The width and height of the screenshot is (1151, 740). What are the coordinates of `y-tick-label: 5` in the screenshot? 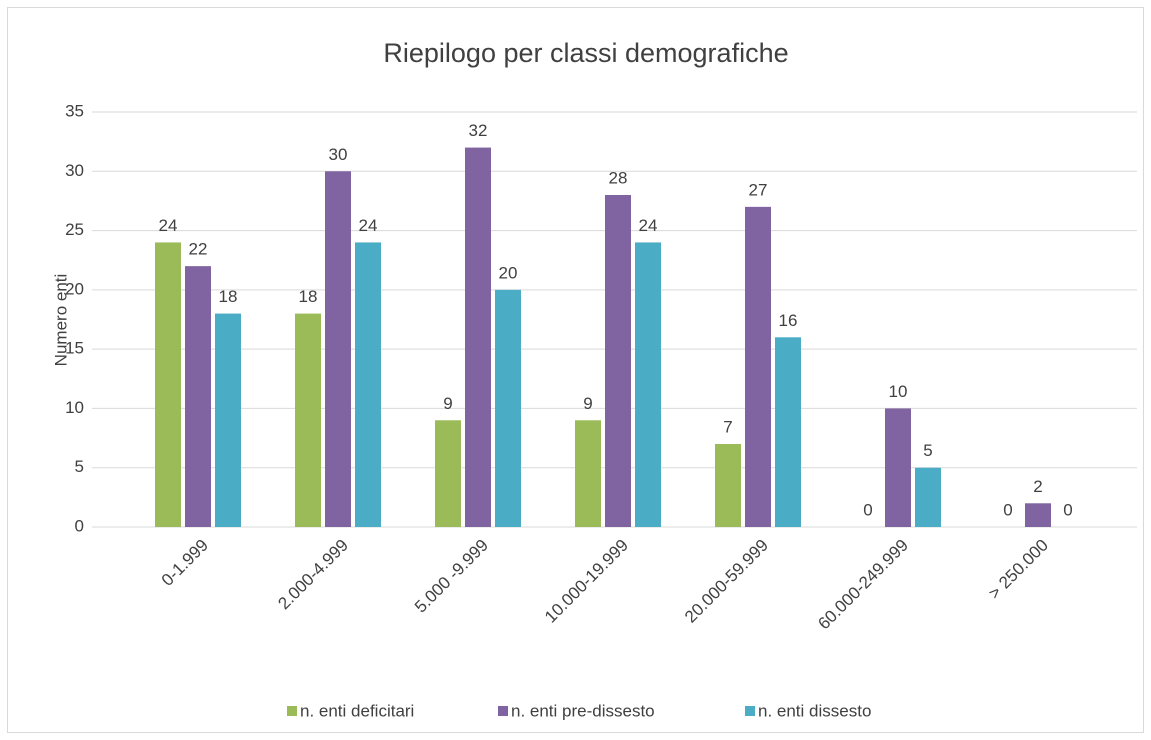 It's located at (79, 466).